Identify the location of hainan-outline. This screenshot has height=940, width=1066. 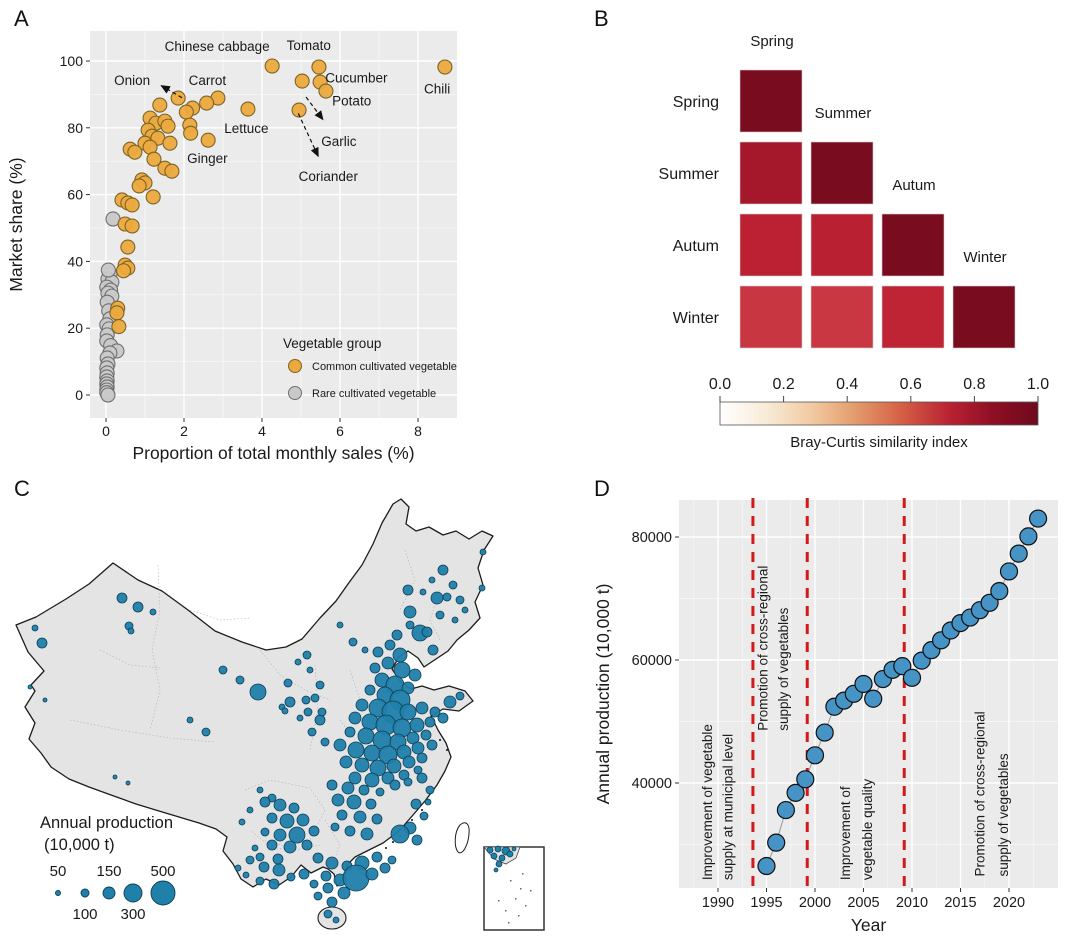
(332, 918).